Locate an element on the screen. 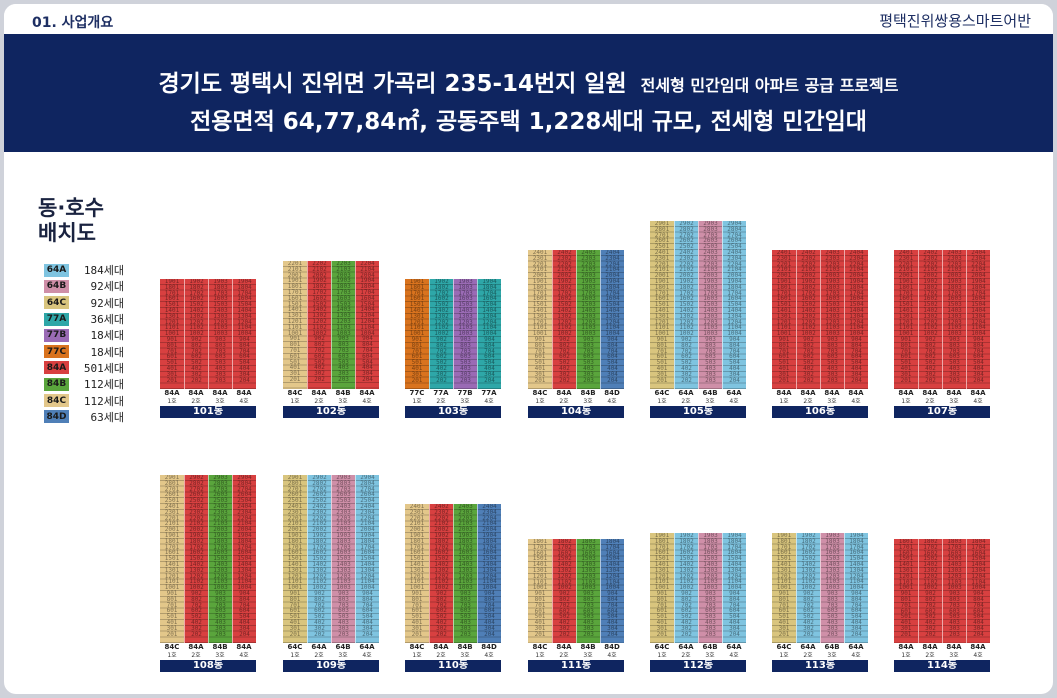 Image resolution: width=1057 pixels, height=698 pixels. building-label: 106동 is located at coordinates (820, 412).